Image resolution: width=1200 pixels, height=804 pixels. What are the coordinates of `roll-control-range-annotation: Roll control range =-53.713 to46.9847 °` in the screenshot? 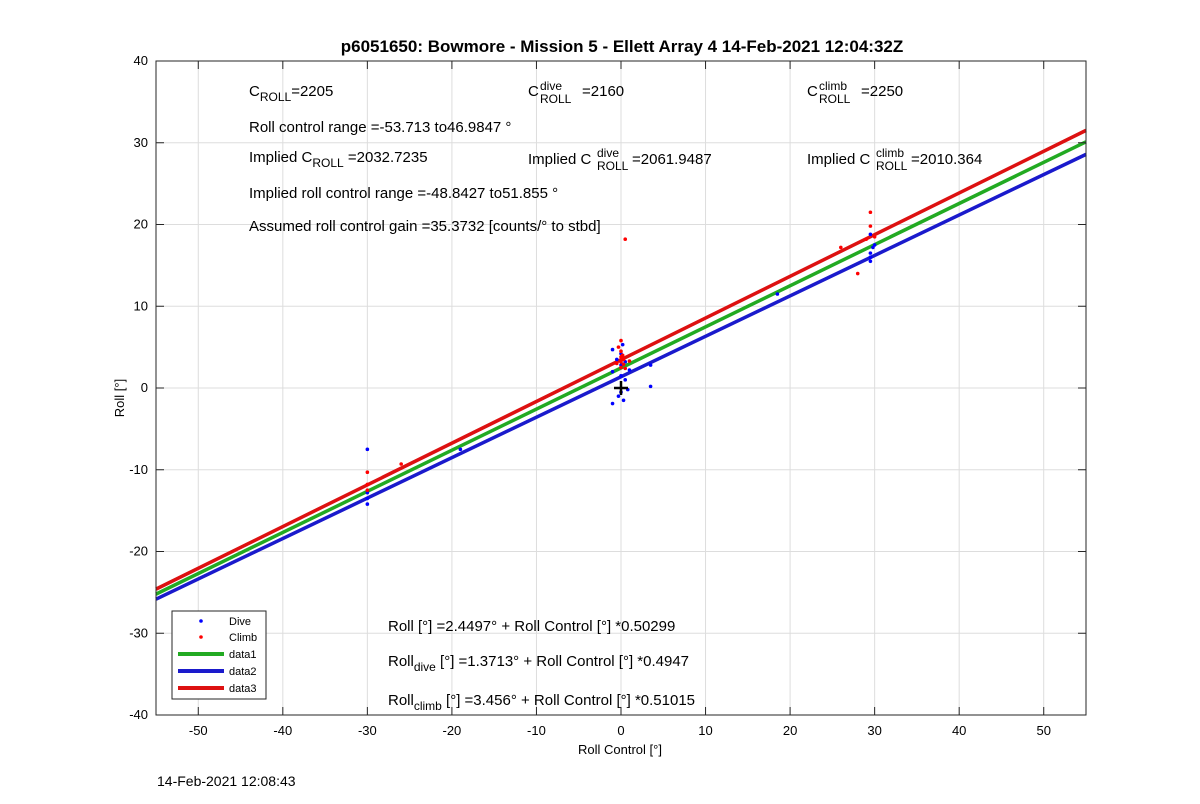 It's located at (380, 127).